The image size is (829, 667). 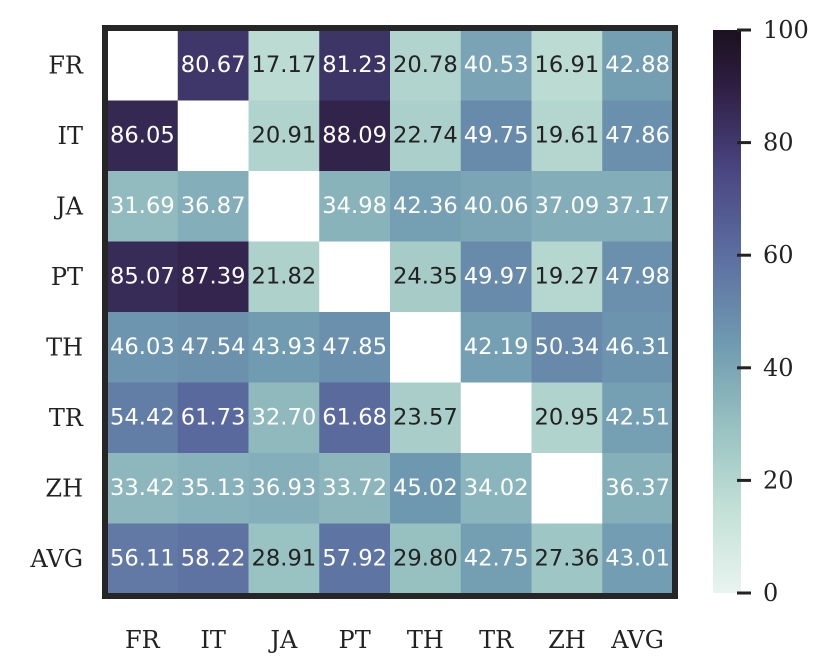 What do you see at coordinates (425, 417) in the screenshot?
I see `heatmap-cell-label: 23.57` at bounding box center [425, 417].